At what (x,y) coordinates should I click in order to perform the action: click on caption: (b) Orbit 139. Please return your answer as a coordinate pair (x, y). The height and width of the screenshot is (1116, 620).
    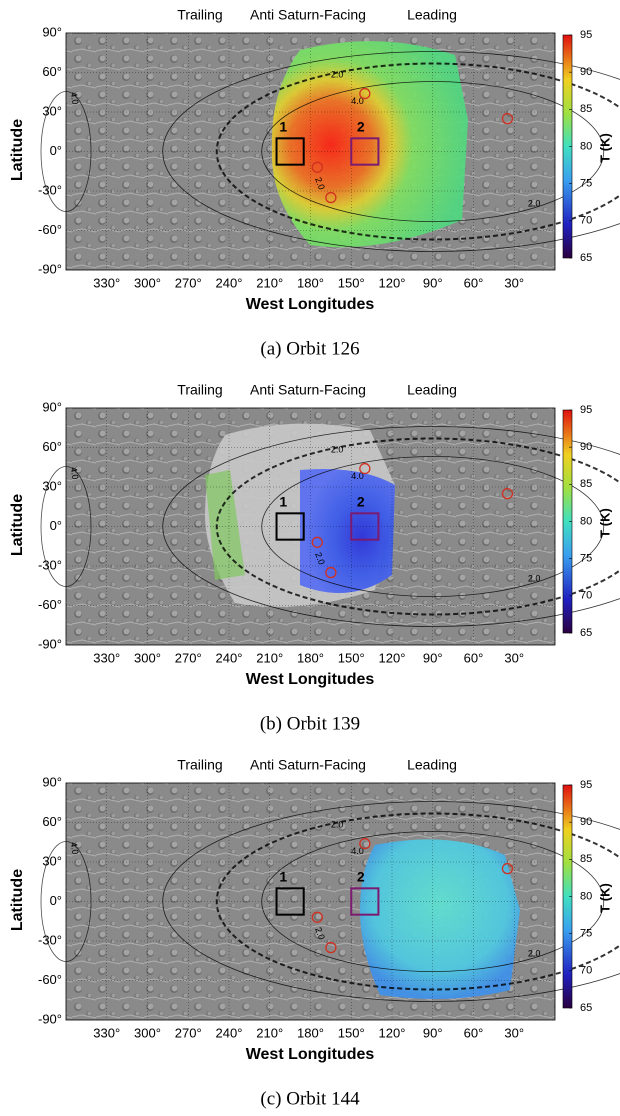
    Looking at the image, I should click on (310, 723).